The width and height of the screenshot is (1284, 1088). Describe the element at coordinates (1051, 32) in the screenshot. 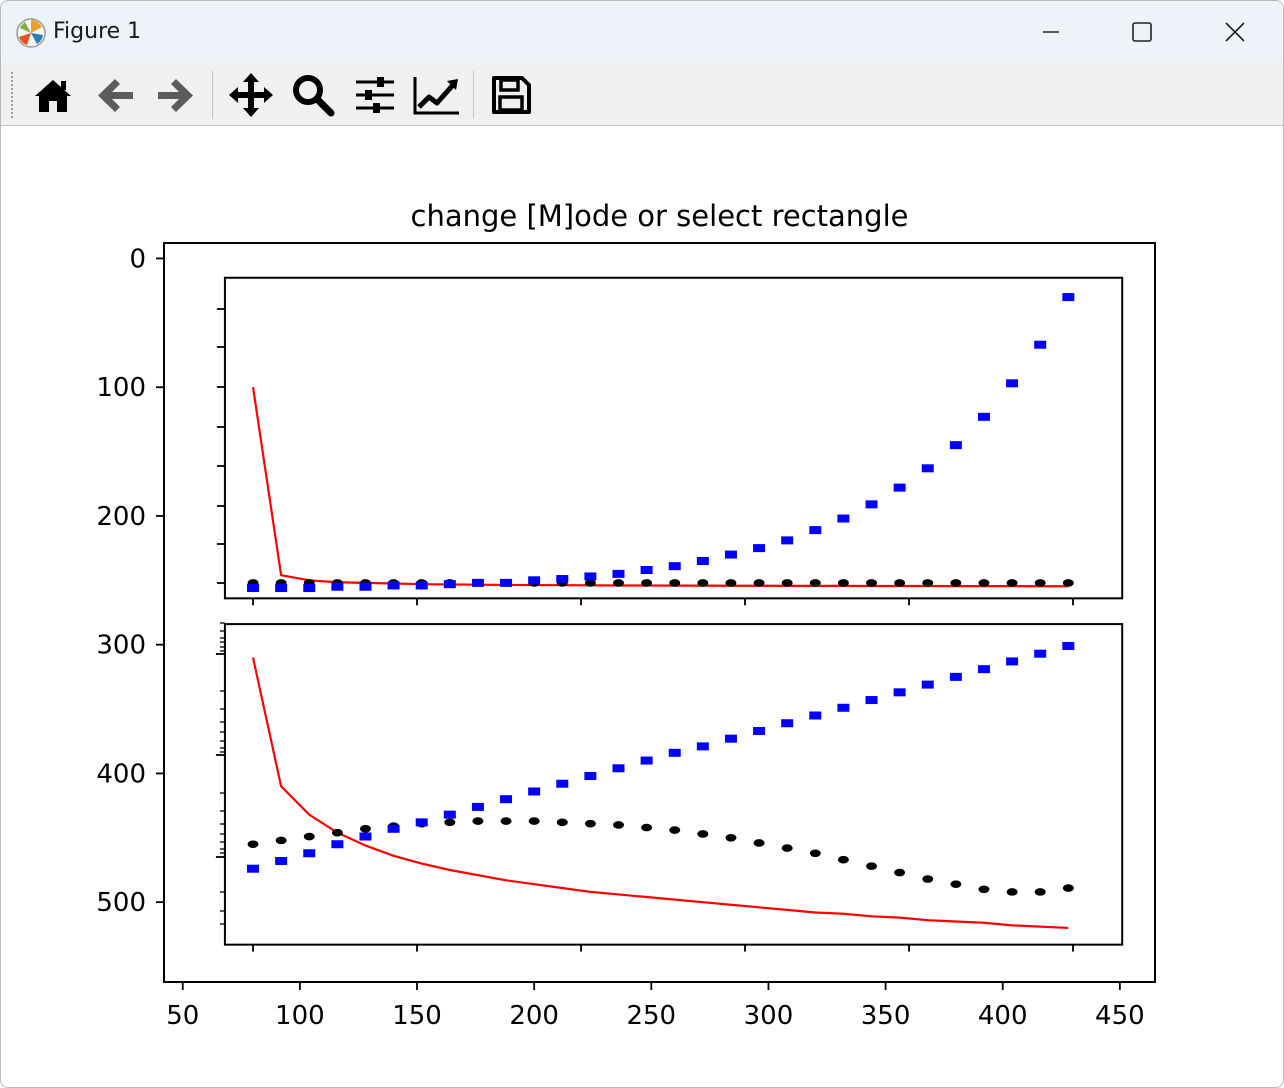

I see `minimize-button` at that location.